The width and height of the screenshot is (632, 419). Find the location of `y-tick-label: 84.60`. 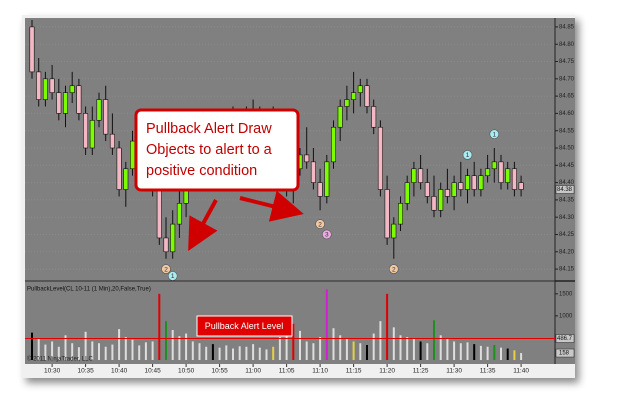

y-tick-label: 84.60 is located at coordinates (567, 114).